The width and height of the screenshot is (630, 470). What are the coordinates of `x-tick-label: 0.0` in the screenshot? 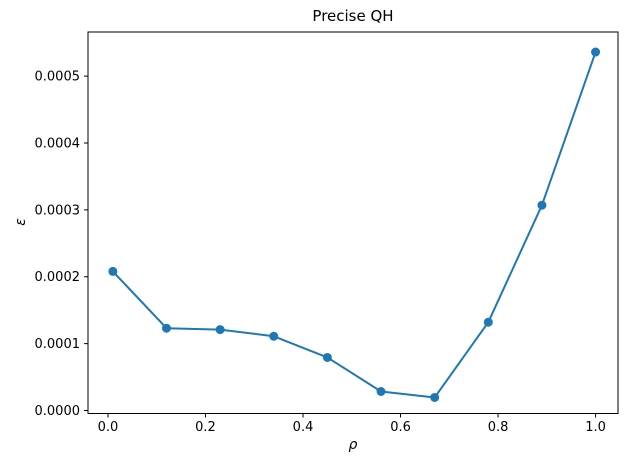 It's located at (108, 427).